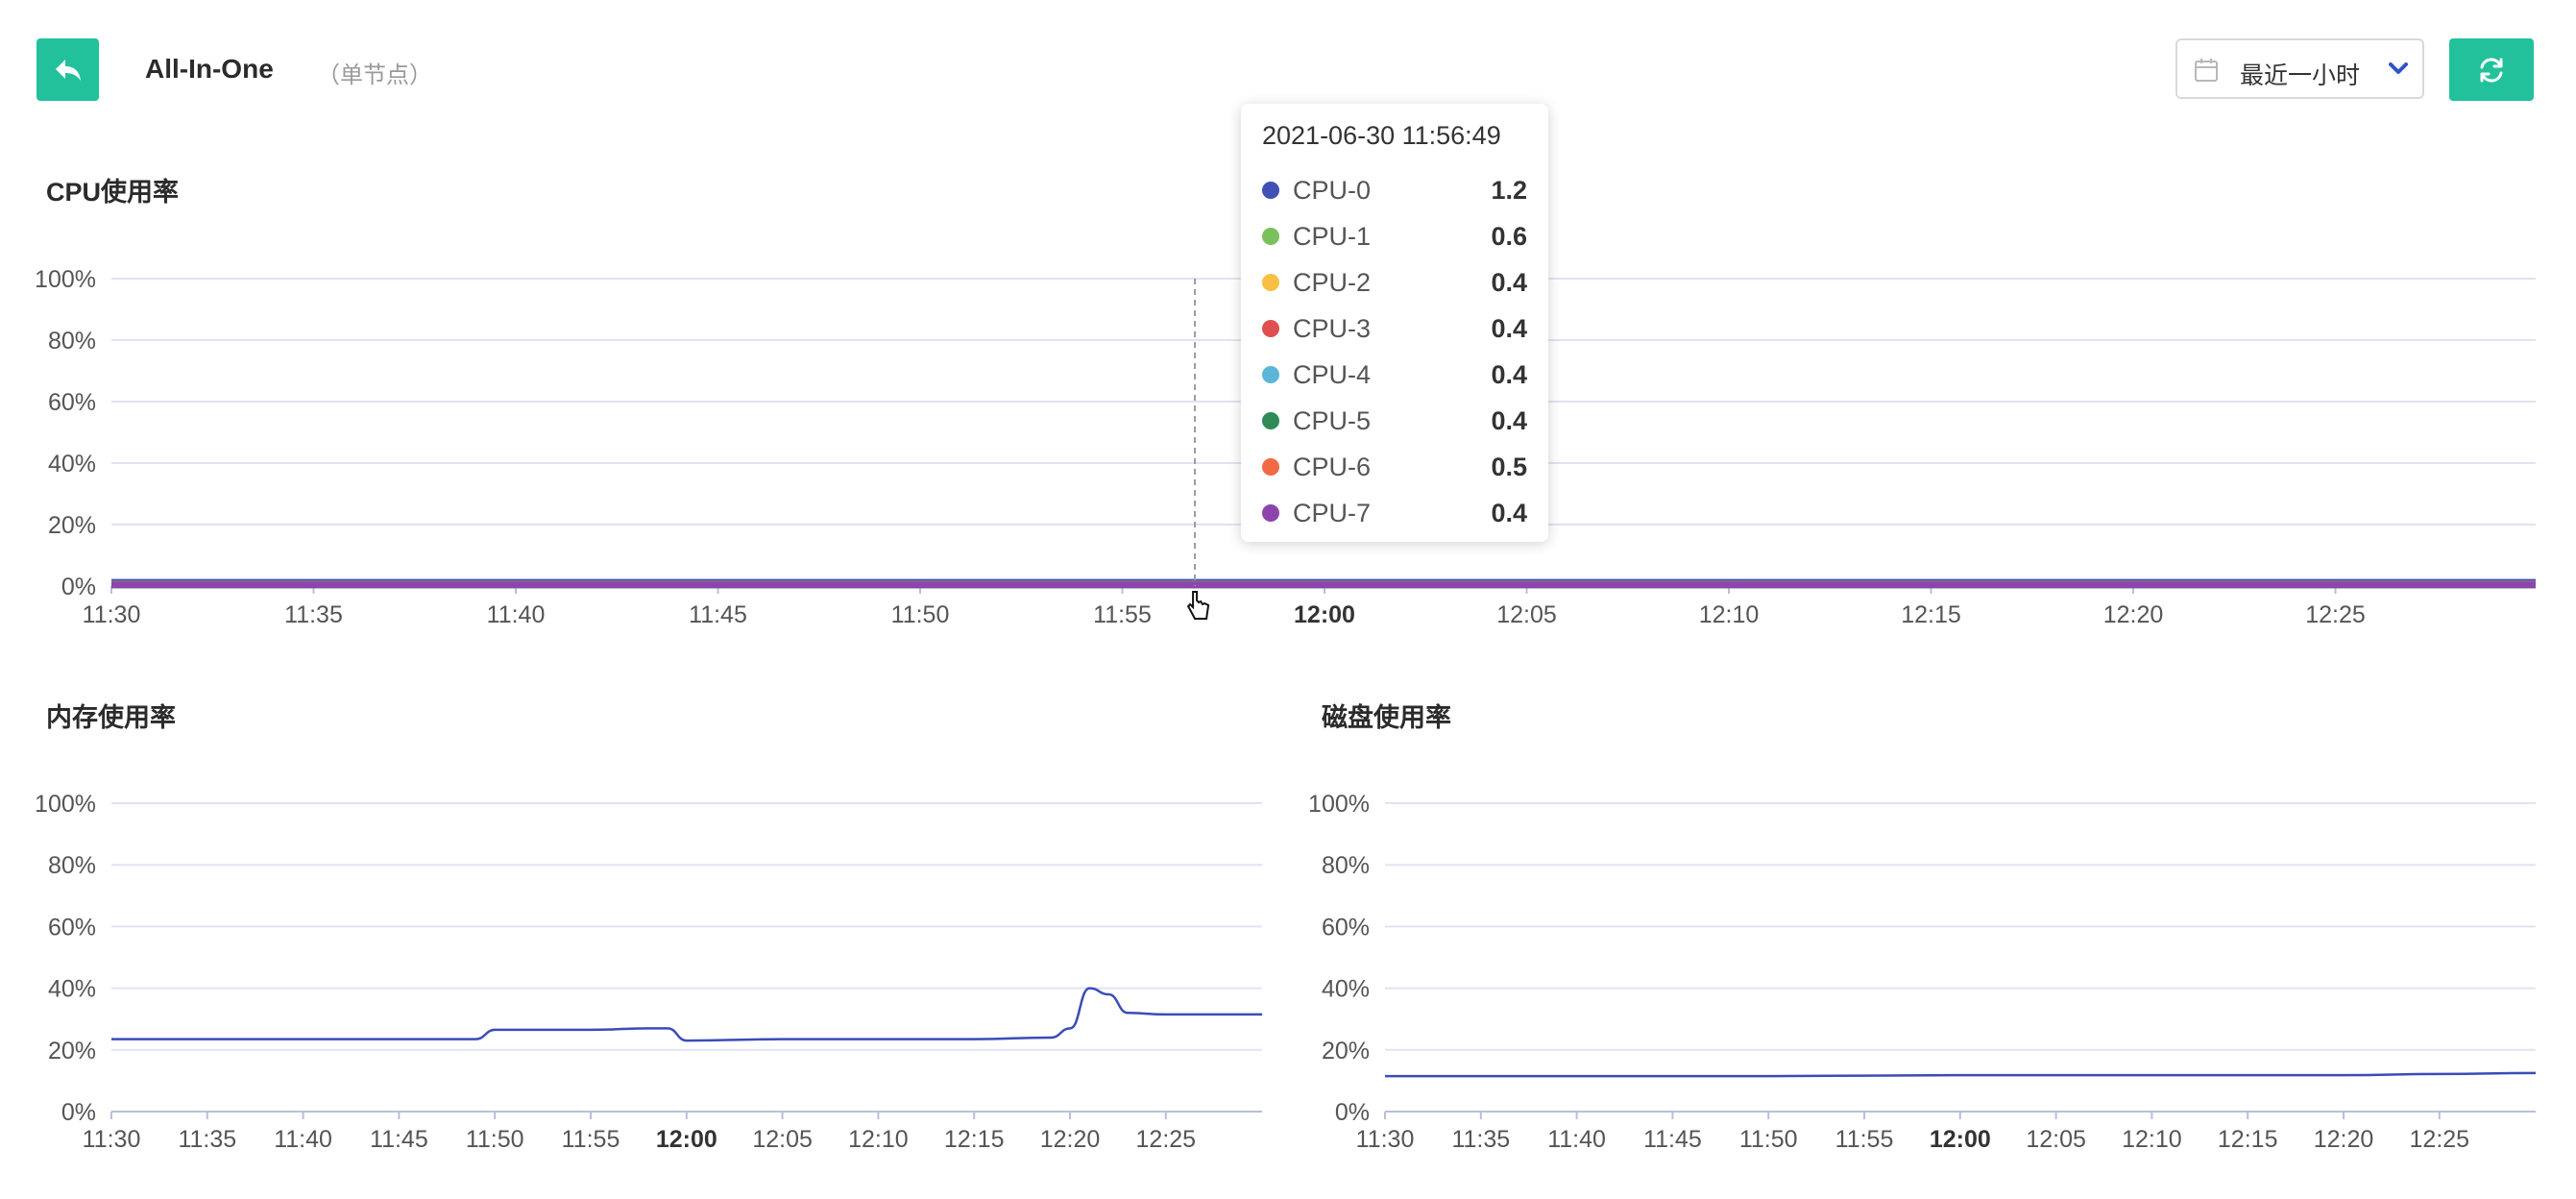  I want to click on tooltip-series-value: 1.2, so click(1509, 191).